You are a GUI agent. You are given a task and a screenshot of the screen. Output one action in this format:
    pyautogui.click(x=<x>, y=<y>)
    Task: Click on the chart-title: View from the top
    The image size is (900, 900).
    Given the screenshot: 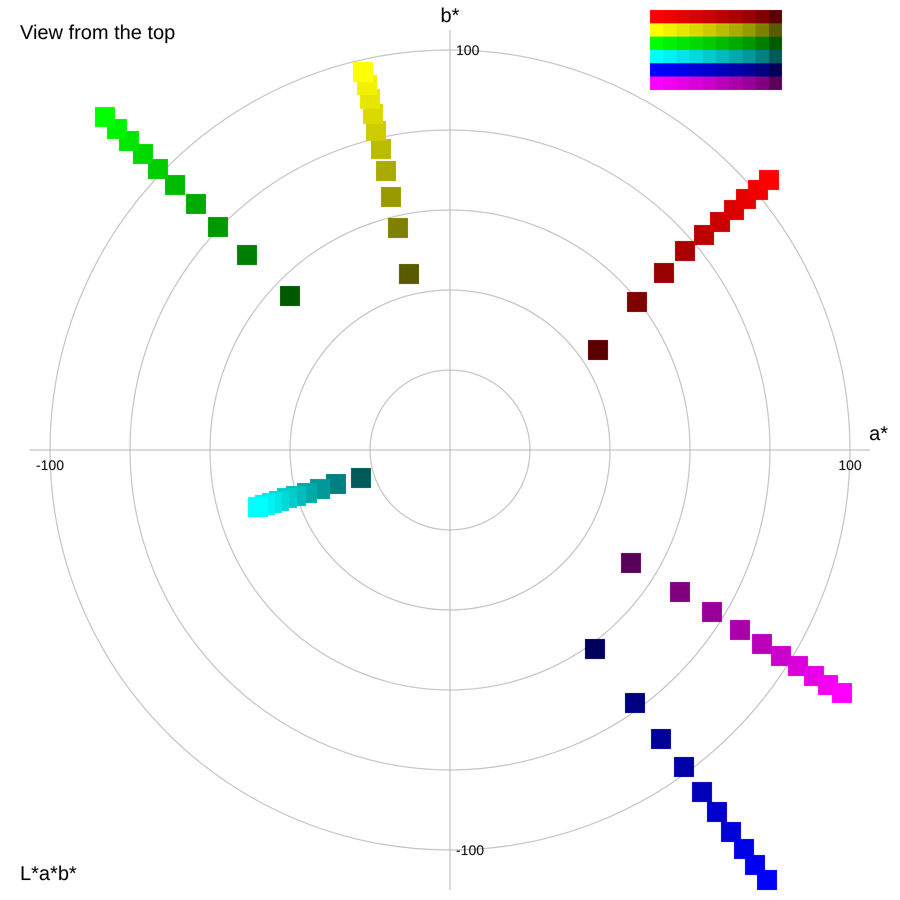 What is the action you would take?
    pyautogui.click(x=98, y=33)
    